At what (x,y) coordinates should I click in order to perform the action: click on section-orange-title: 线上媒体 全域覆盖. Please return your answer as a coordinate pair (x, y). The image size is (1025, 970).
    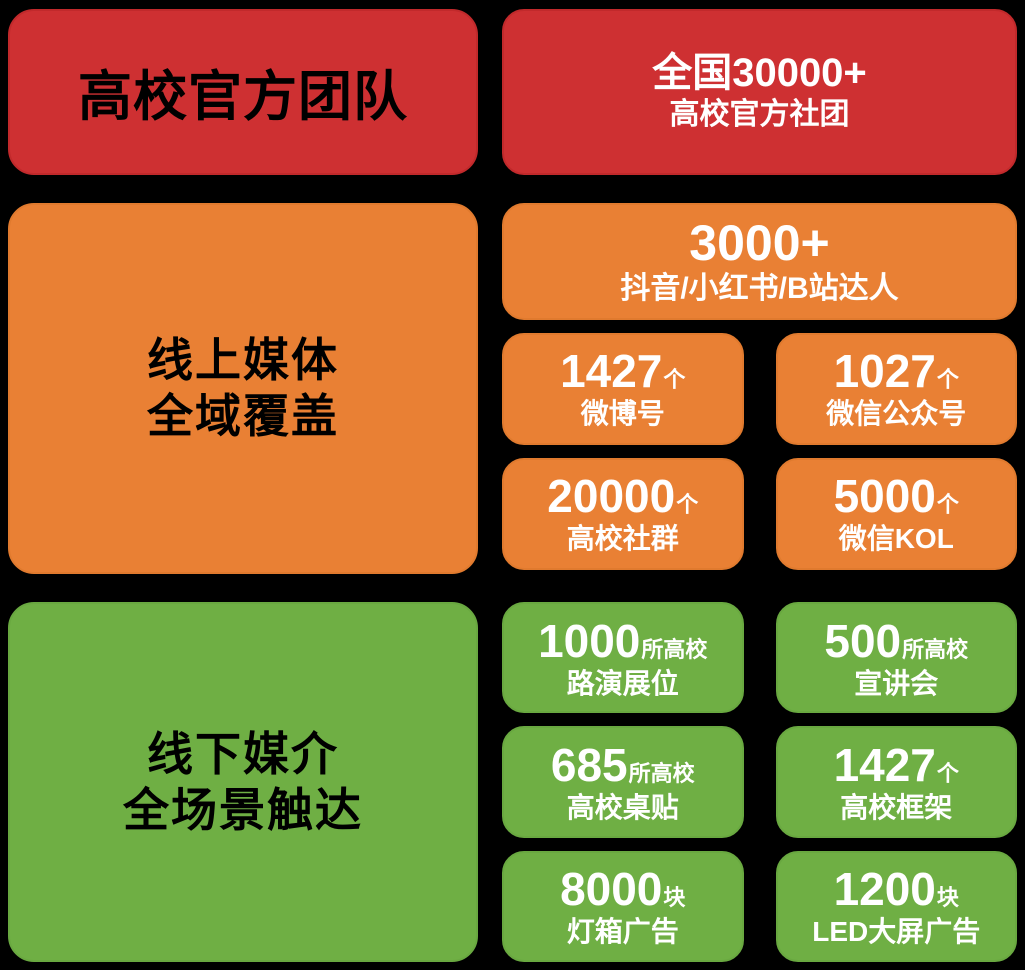
    Looking at the image, I should click on (243, 388).